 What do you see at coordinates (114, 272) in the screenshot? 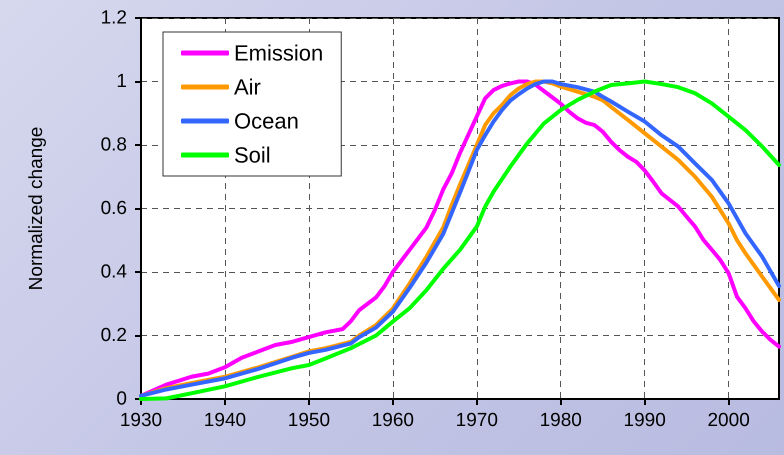
I see `y-tick-label: 0.4` at bounding box center [114, 272].